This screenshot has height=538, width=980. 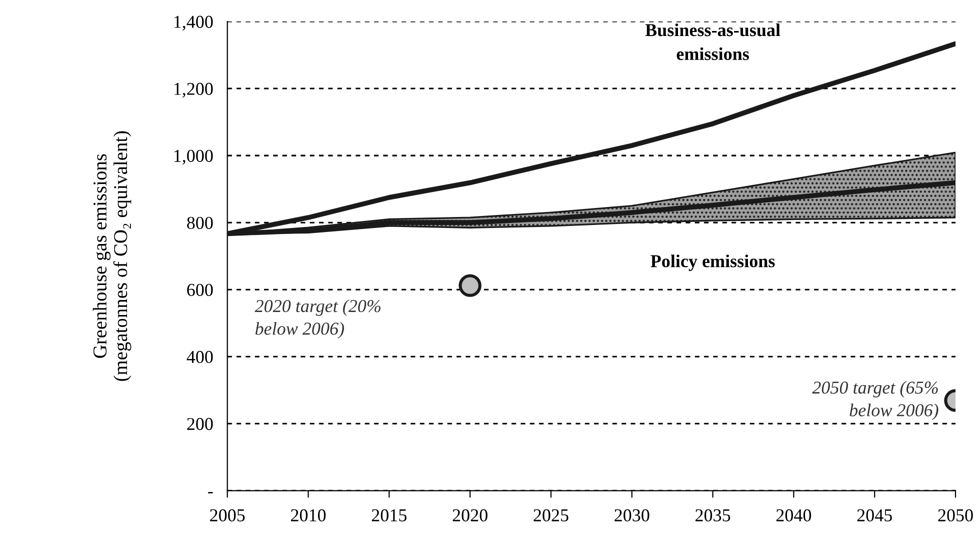 I want to click on text: Business-as-usual emissions, so click(x=712, y=42).